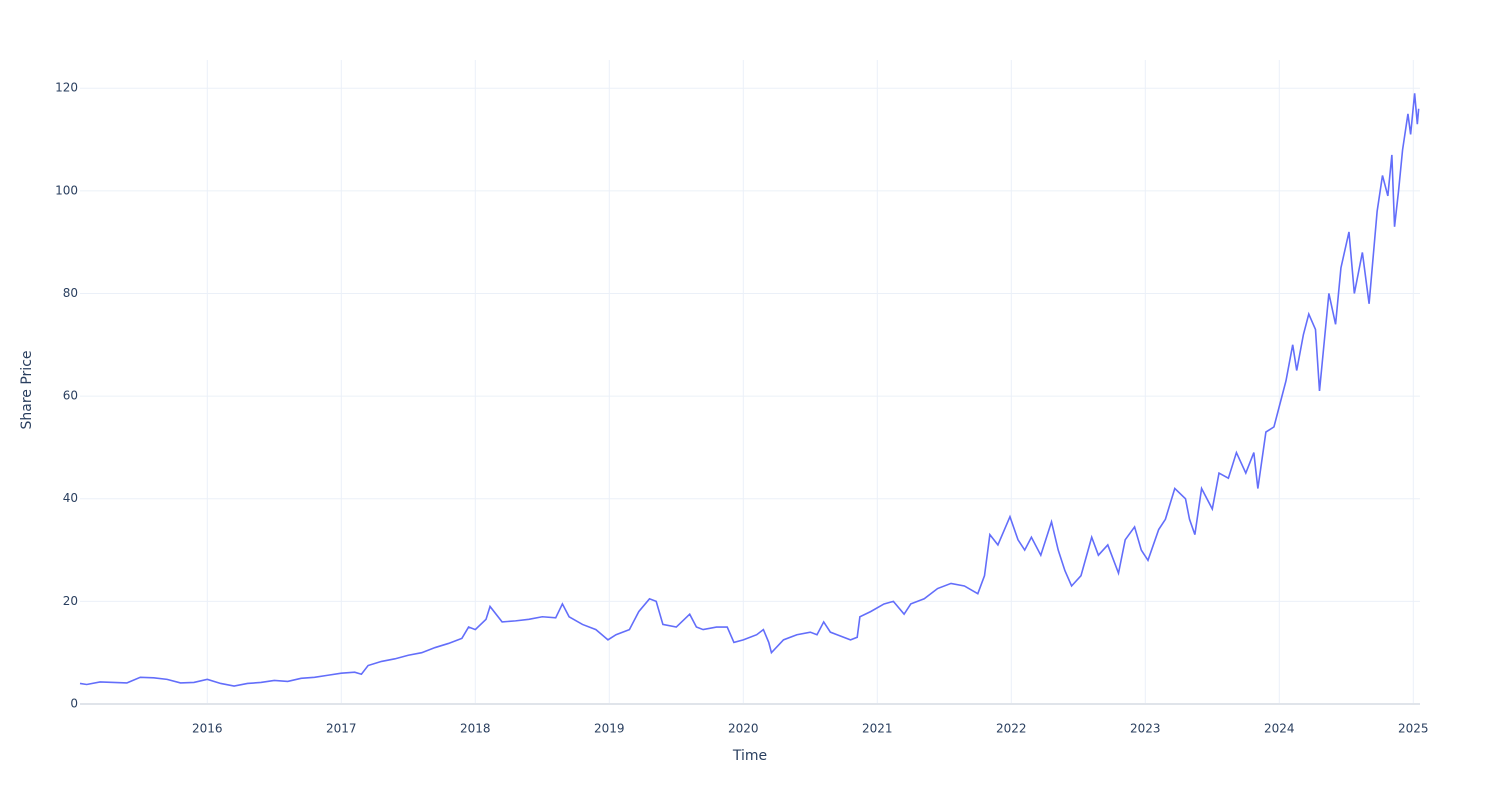 Image resolution: width=1500 pixels, height=800 pixels. What do you see at coordinates (749, 756) in the screenshot?
I see `x-axis-title: Time` at bounding box center [749, 756].